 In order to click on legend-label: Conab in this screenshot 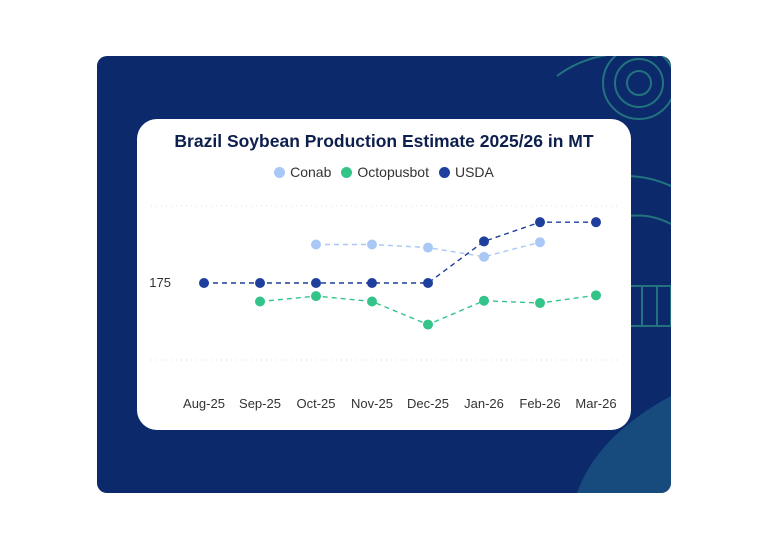, I will do `click(311, 172)`.